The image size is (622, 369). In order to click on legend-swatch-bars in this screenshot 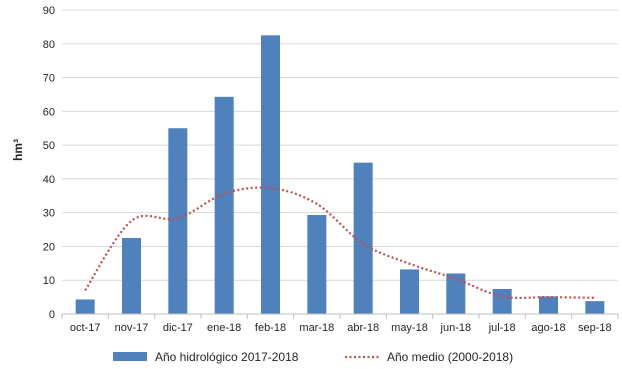, I will do `click(130, 356)`.